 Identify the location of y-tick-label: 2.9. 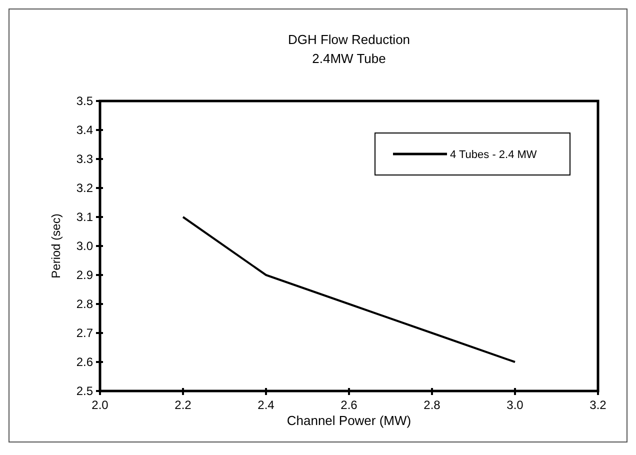
(85, 275).